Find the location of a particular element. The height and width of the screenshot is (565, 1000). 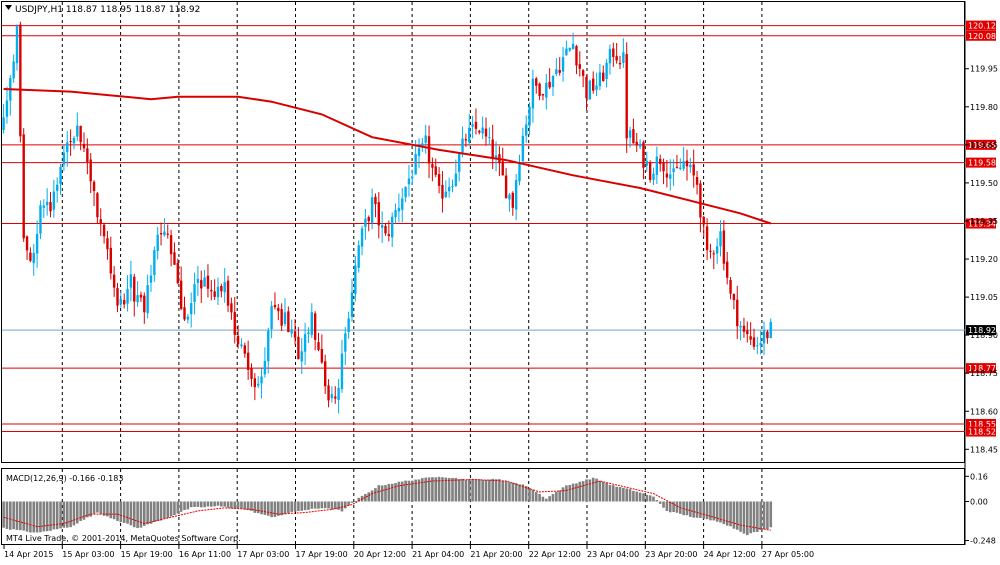

time-tick-label: 24 Apr 12:00 is located at coordinates (730, 554).